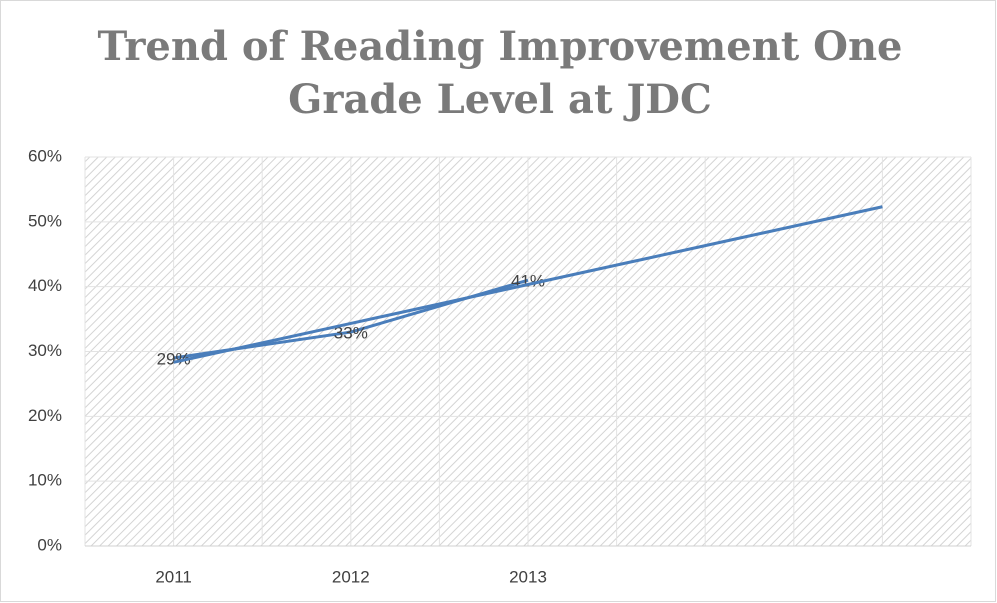 The height and width of the screenshot is (603, 997). What do you see at coordinates (500, 46) in the screenshot?
I see `chart-title: Trend of Reading Improvement One` at bounding box center [500, 46].